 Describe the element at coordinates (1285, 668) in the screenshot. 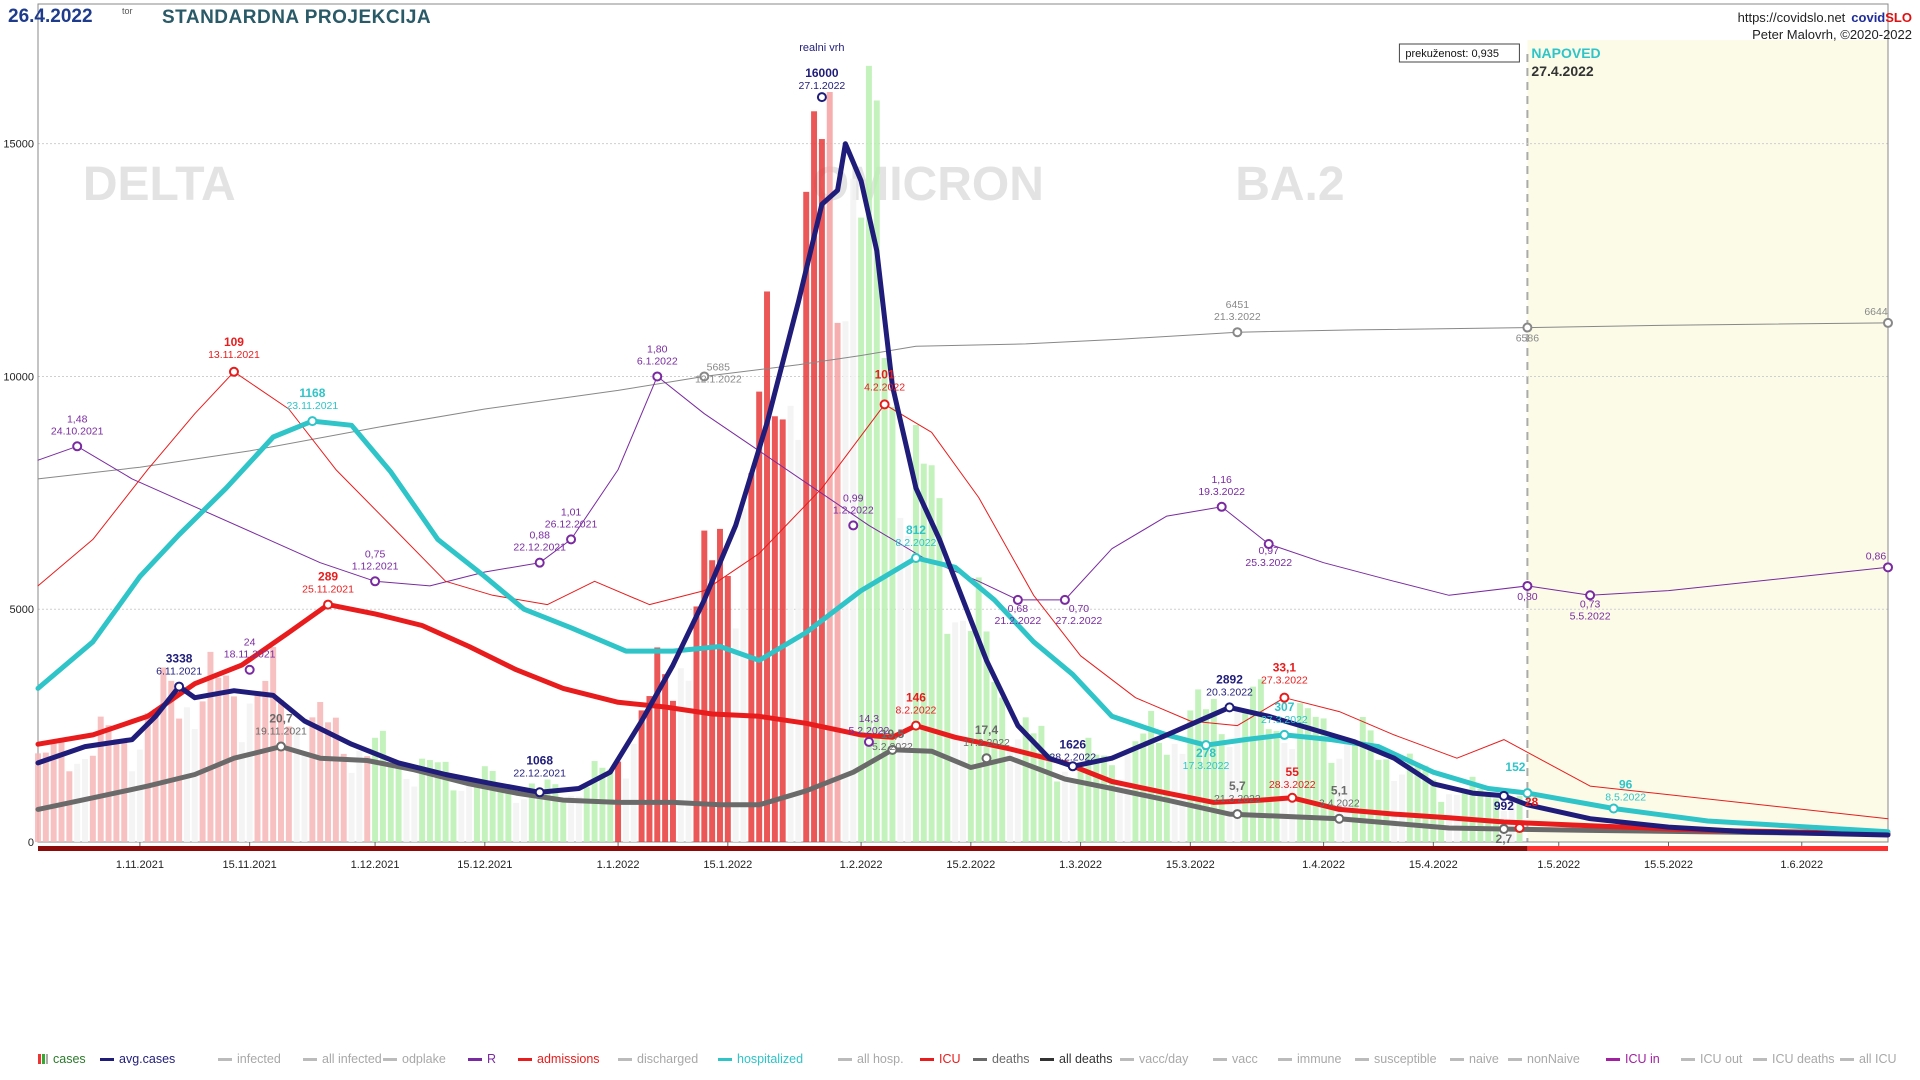

I see `annotation-value: 33,1` at that location.